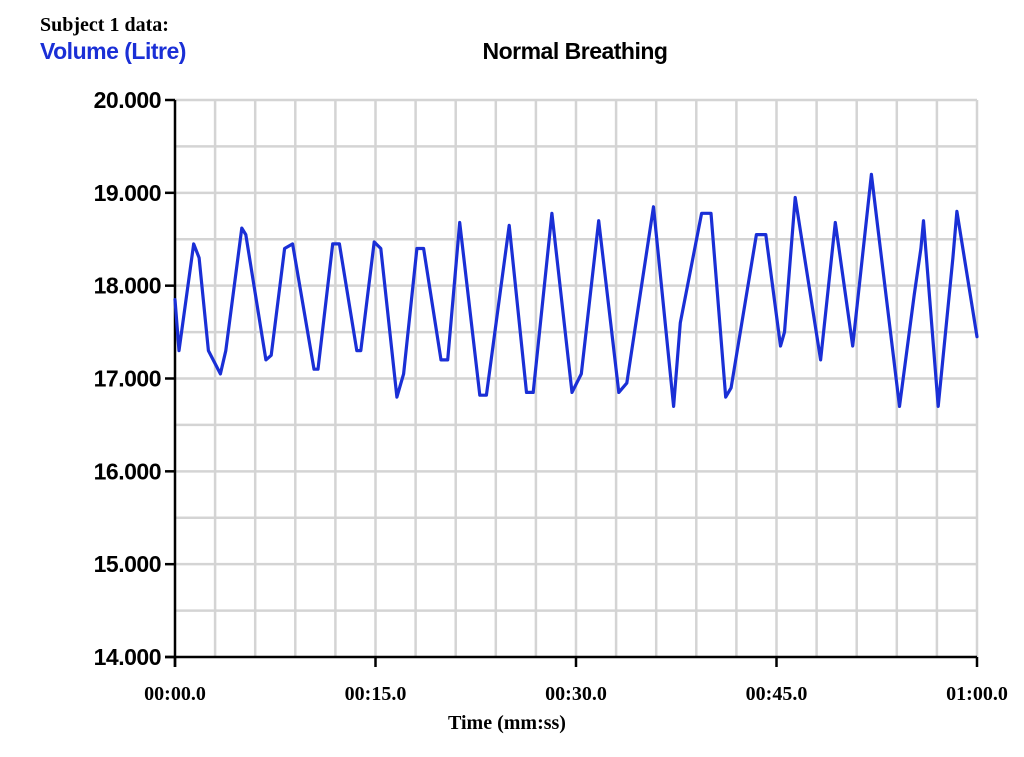 The width and height of the screenshot is (1024, 757). Describe the element at coordinates (104, 25) in the screenshot. I see `subject-heading: Subject 1 data:` at that location.